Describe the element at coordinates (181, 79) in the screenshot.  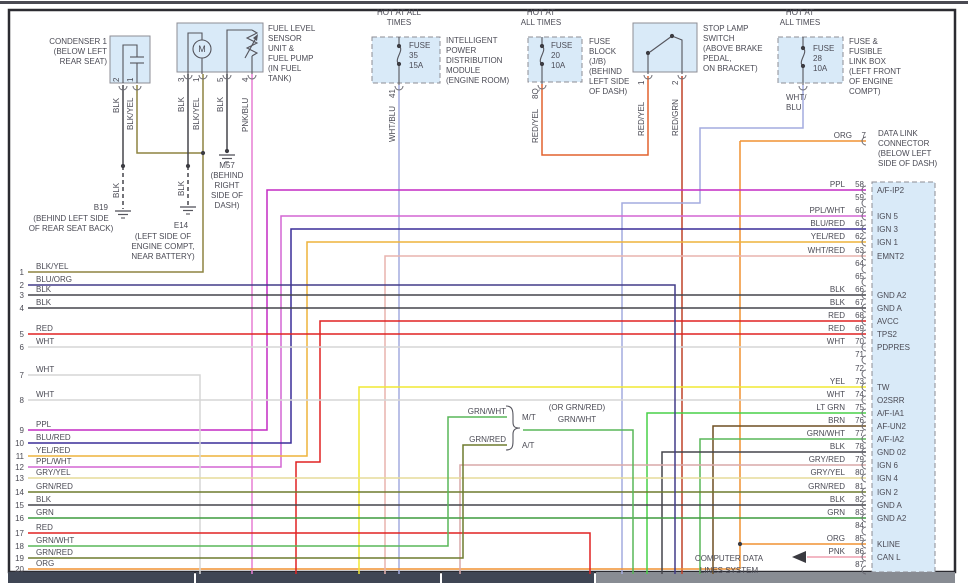
I see `pump-pin3-number: 3` at that location.